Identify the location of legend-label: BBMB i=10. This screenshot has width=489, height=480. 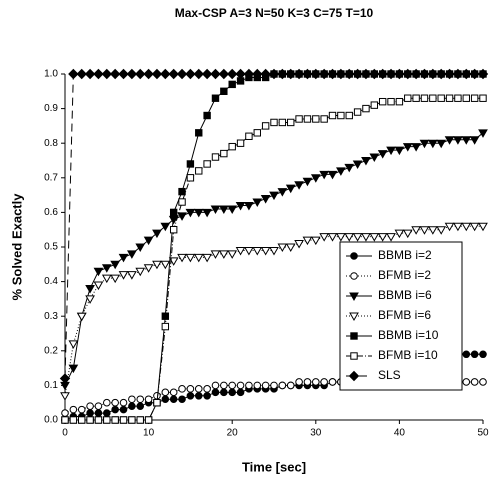
(408, 335).